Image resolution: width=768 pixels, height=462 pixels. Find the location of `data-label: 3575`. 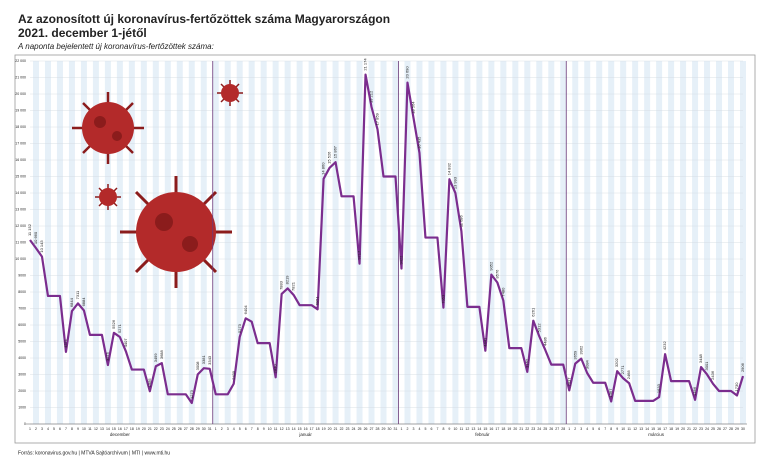

data-label: 3575 is located at coordinates (107, 356).